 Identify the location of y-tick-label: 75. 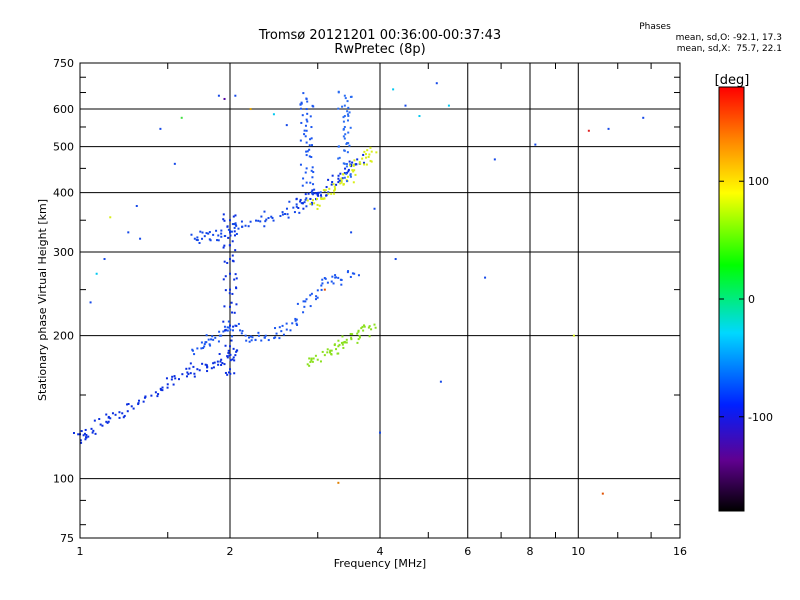
(67, 538).